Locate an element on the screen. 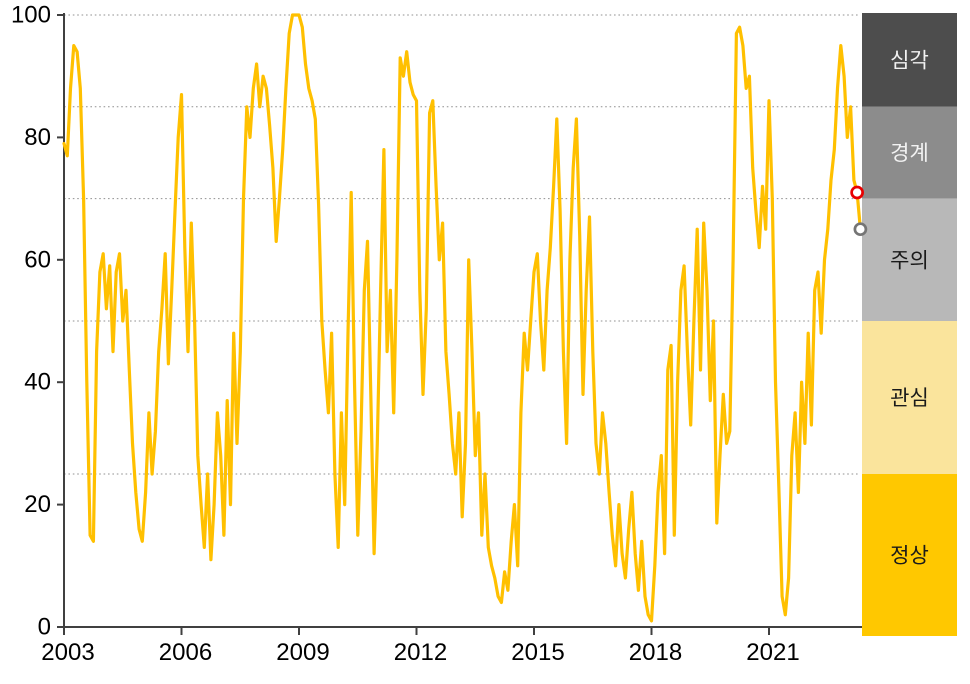  risk-band-label-normal: 정상 is located at coordinates (909, 556).